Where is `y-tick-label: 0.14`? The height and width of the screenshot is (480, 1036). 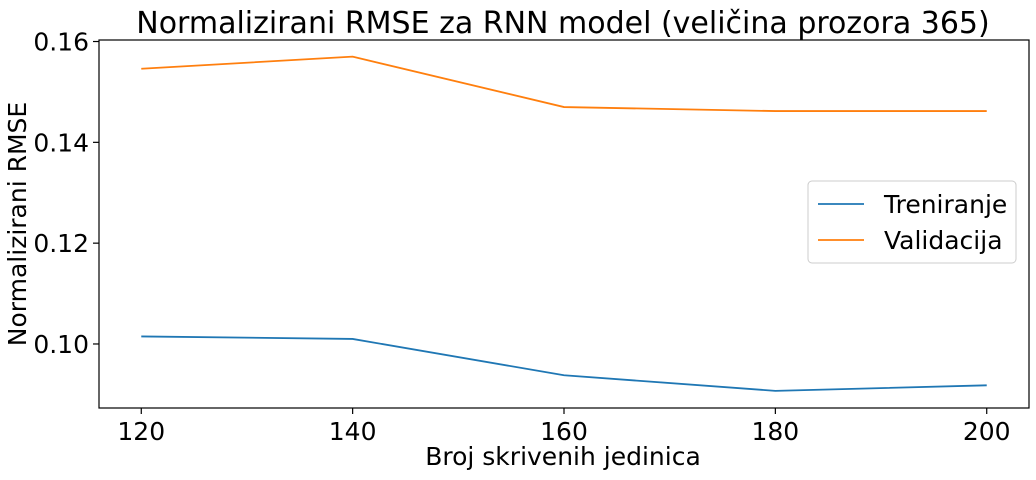 y-tick-label: 0.14 is located at coordinates (61, 142).